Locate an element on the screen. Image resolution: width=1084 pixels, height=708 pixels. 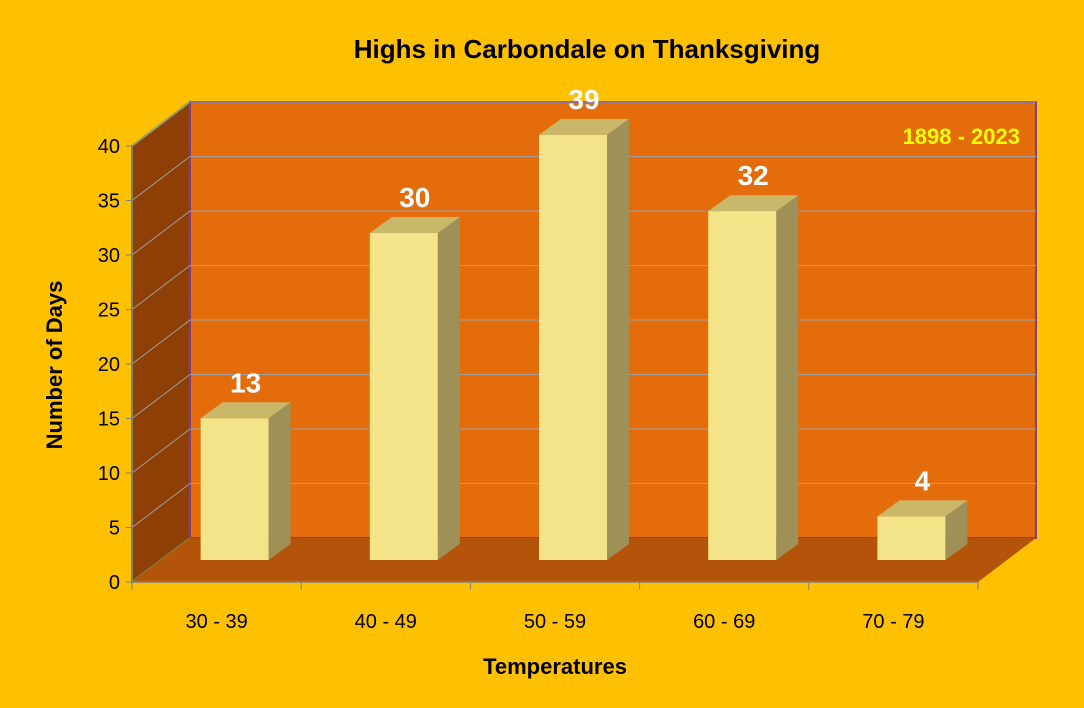
x-axis: 30 - 39 40 - 49 50 - 59 60 - 69 70 - 79 is located at coordinates (555, 607).